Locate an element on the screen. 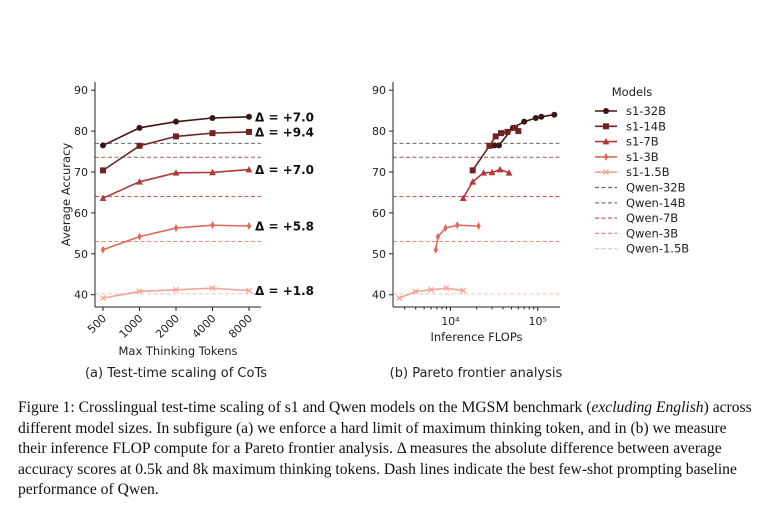 This screenshot has height=511, width=768. legend-title: Models is located at coordinates (632, 92).